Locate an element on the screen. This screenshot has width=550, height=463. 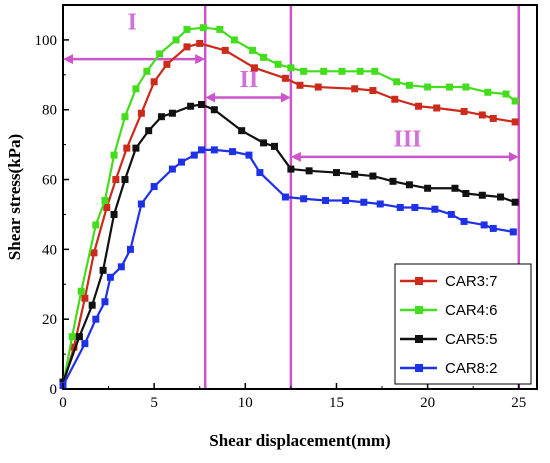
y-tick-label: 100 is located at coordinates (46, 41).